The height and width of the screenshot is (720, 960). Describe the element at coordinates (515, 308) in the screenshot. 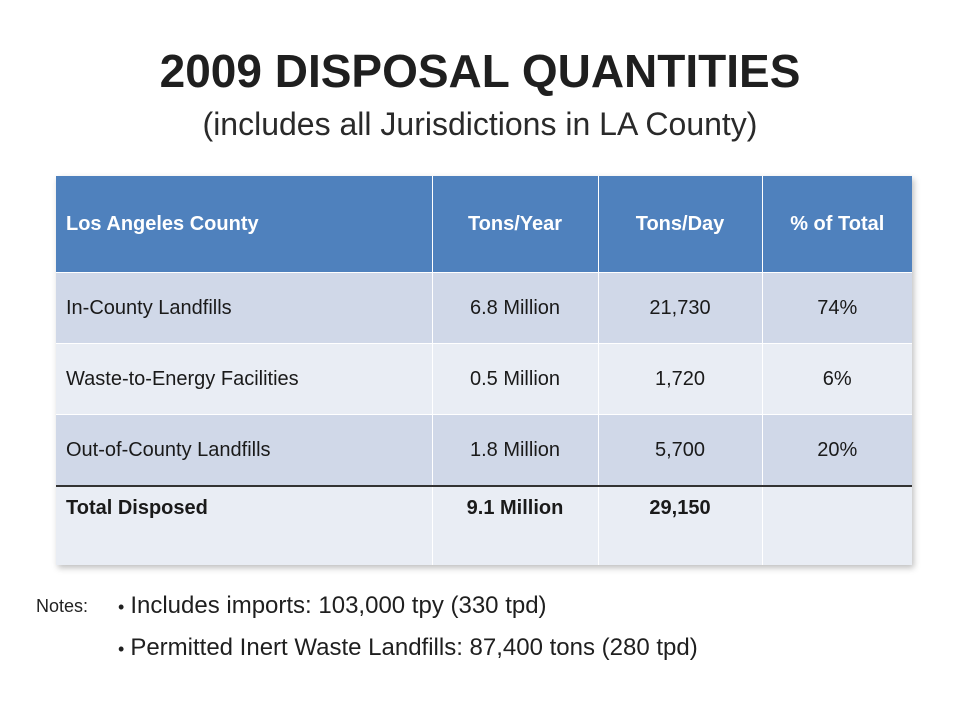

I see `row-tons-year: 6.8 Million` at that location.